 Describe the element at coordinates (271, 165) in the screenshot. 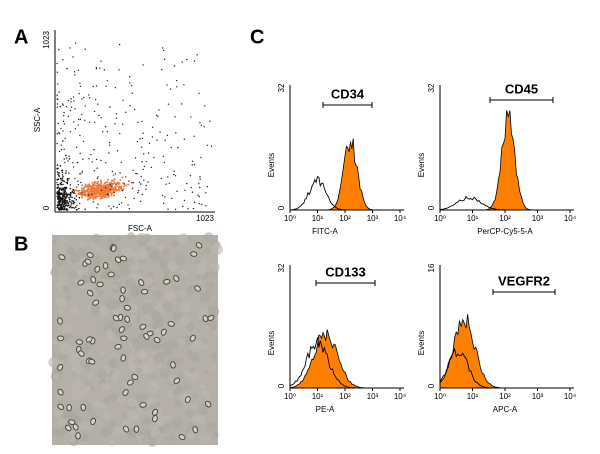

I see `axis-label: Events` at that location.